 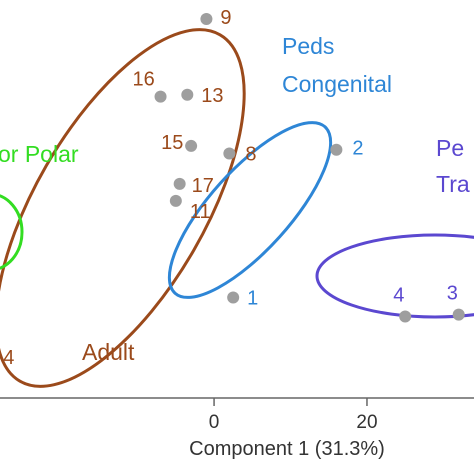 I want to click on peds-congenital-group-ellipse, so click(x=250, y=210).